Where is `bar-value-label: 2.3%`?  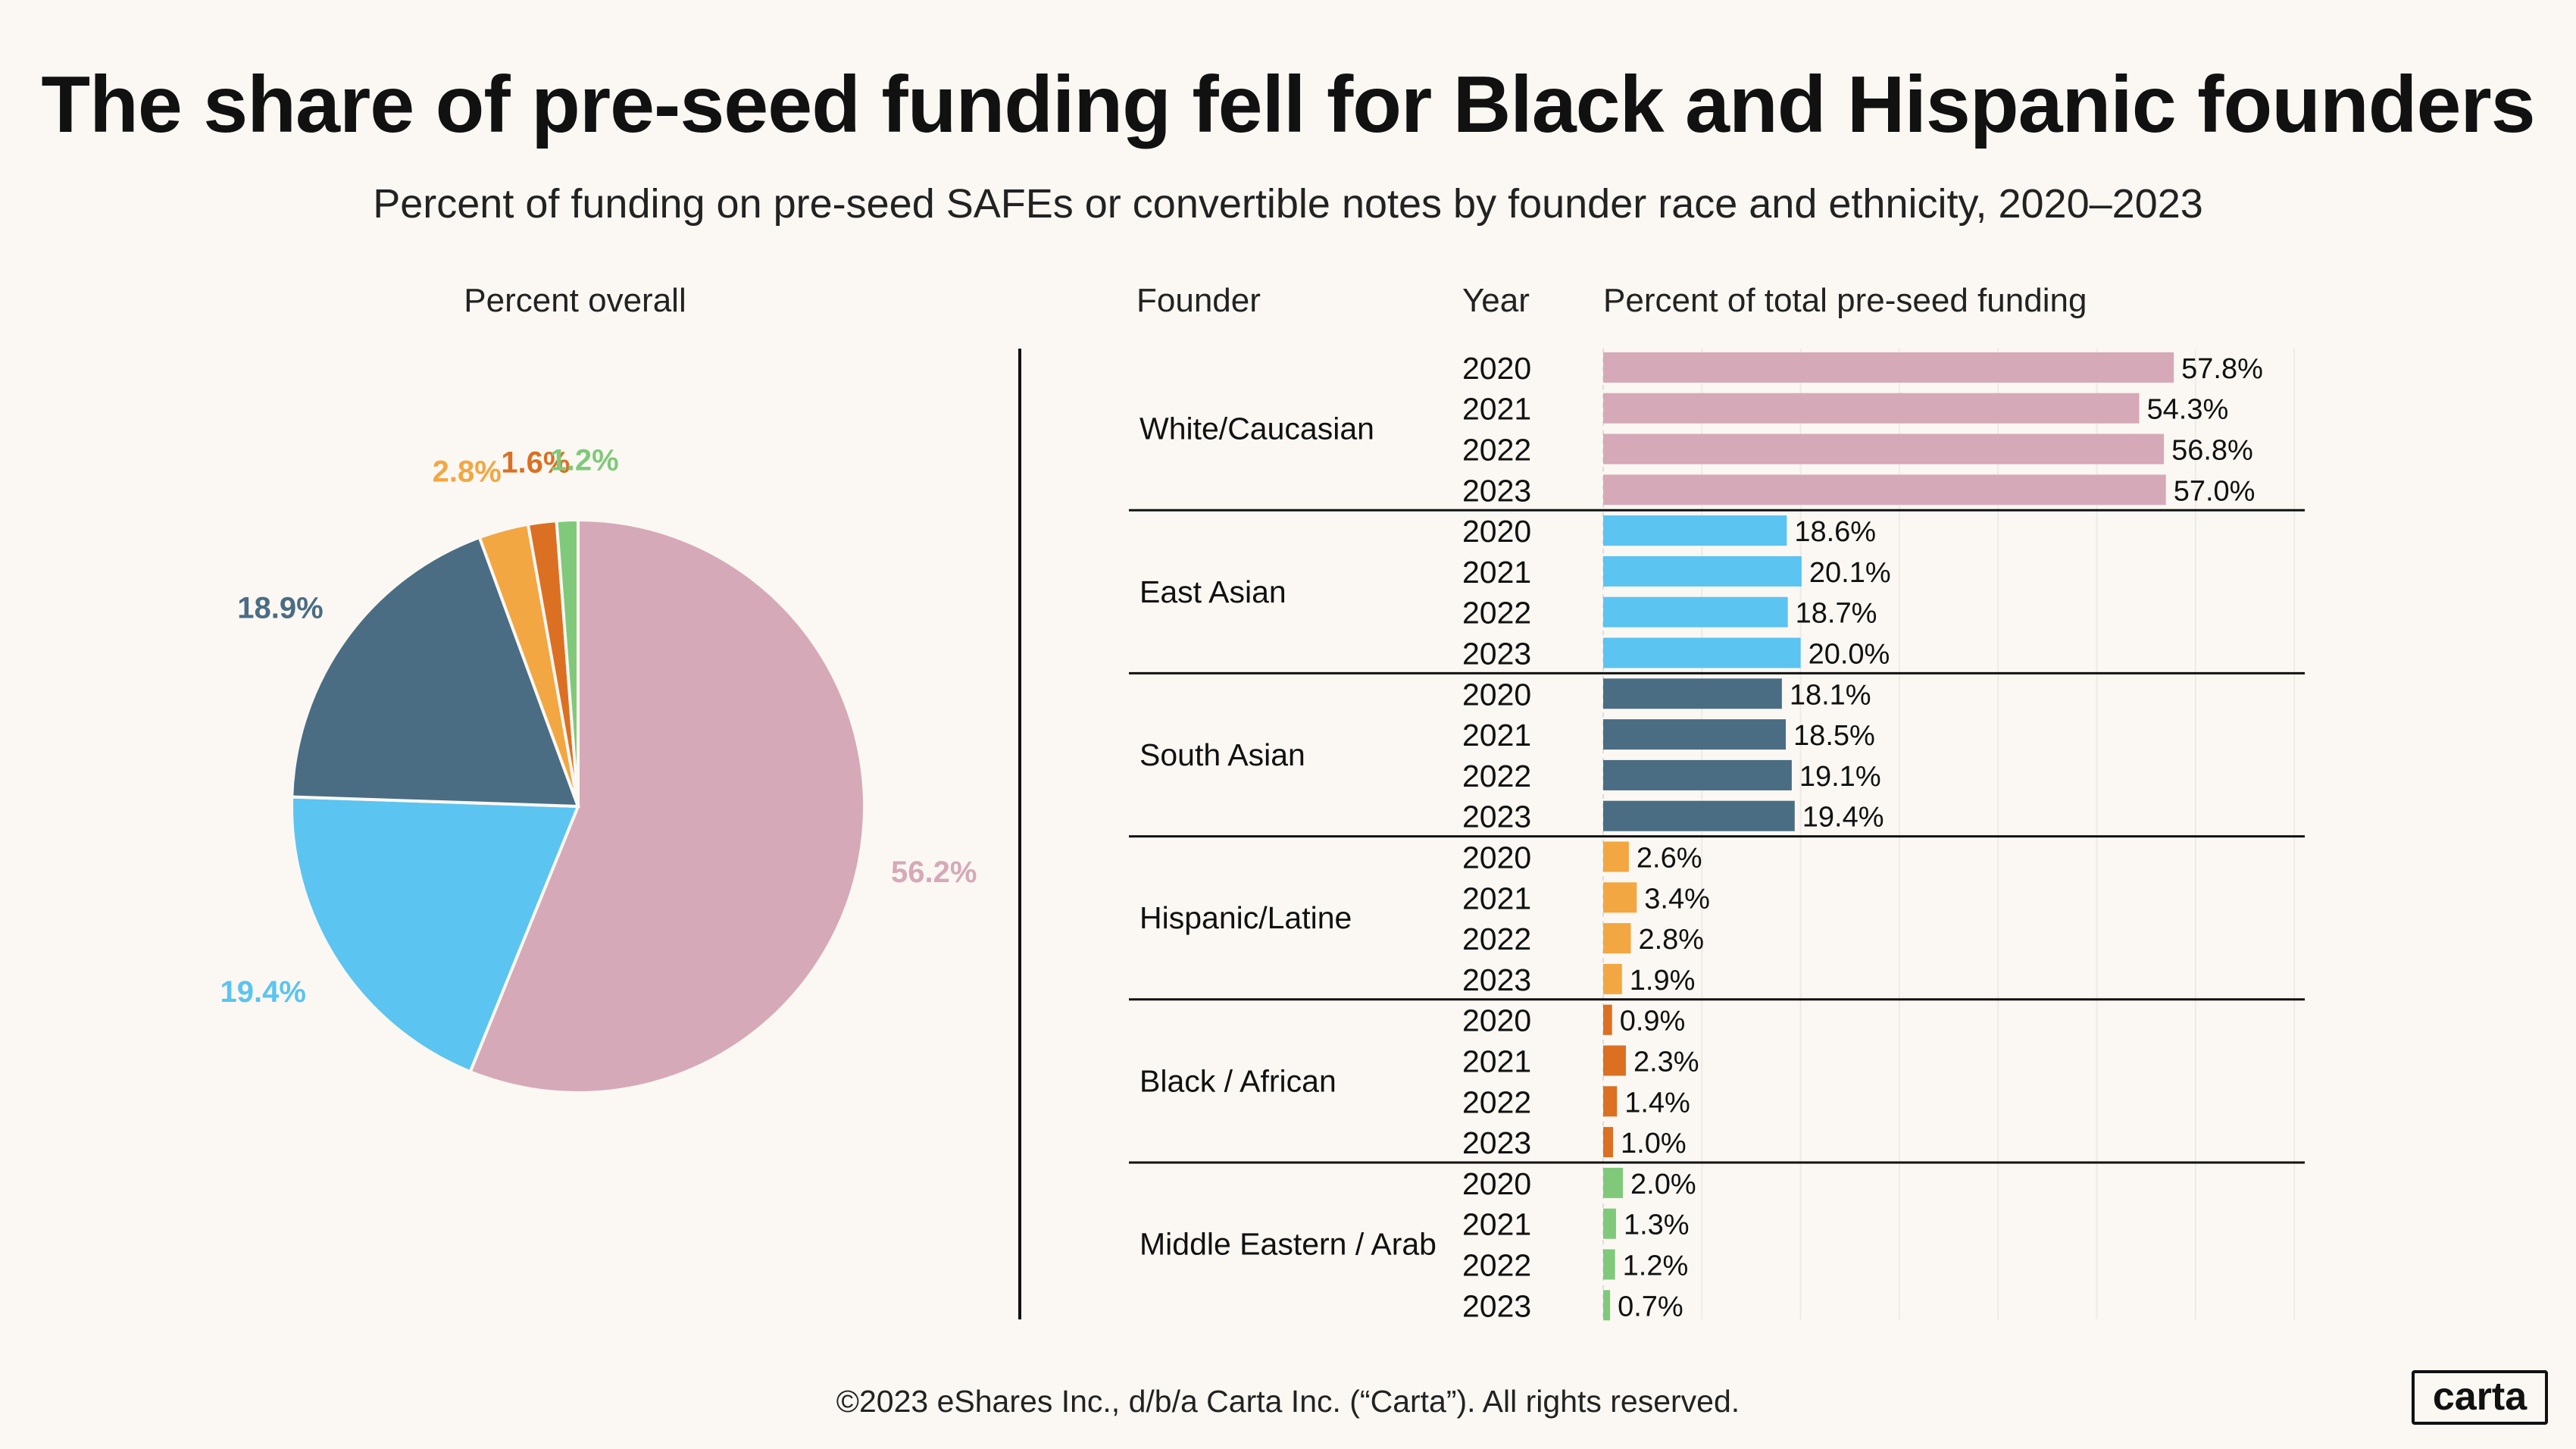 bar-value-label: 2.3% is located at coordinates (1666, 1062).